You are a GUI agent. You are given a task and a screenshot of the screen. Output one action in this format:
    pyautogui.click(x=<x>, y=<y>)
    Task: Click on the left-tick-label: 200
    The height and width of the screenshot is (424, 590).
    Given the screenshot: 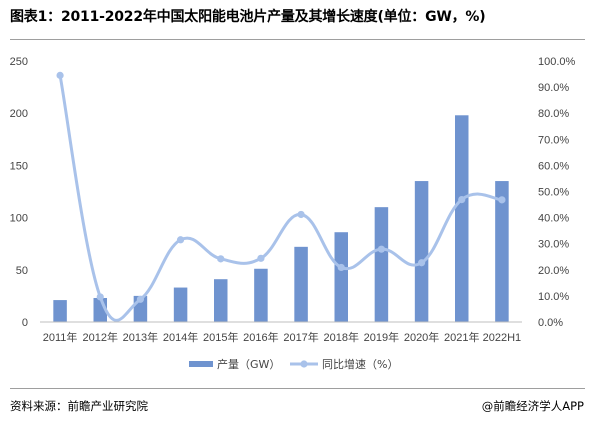 What is the action you would take?
    pyautogui.click(x=19, y=114)
    